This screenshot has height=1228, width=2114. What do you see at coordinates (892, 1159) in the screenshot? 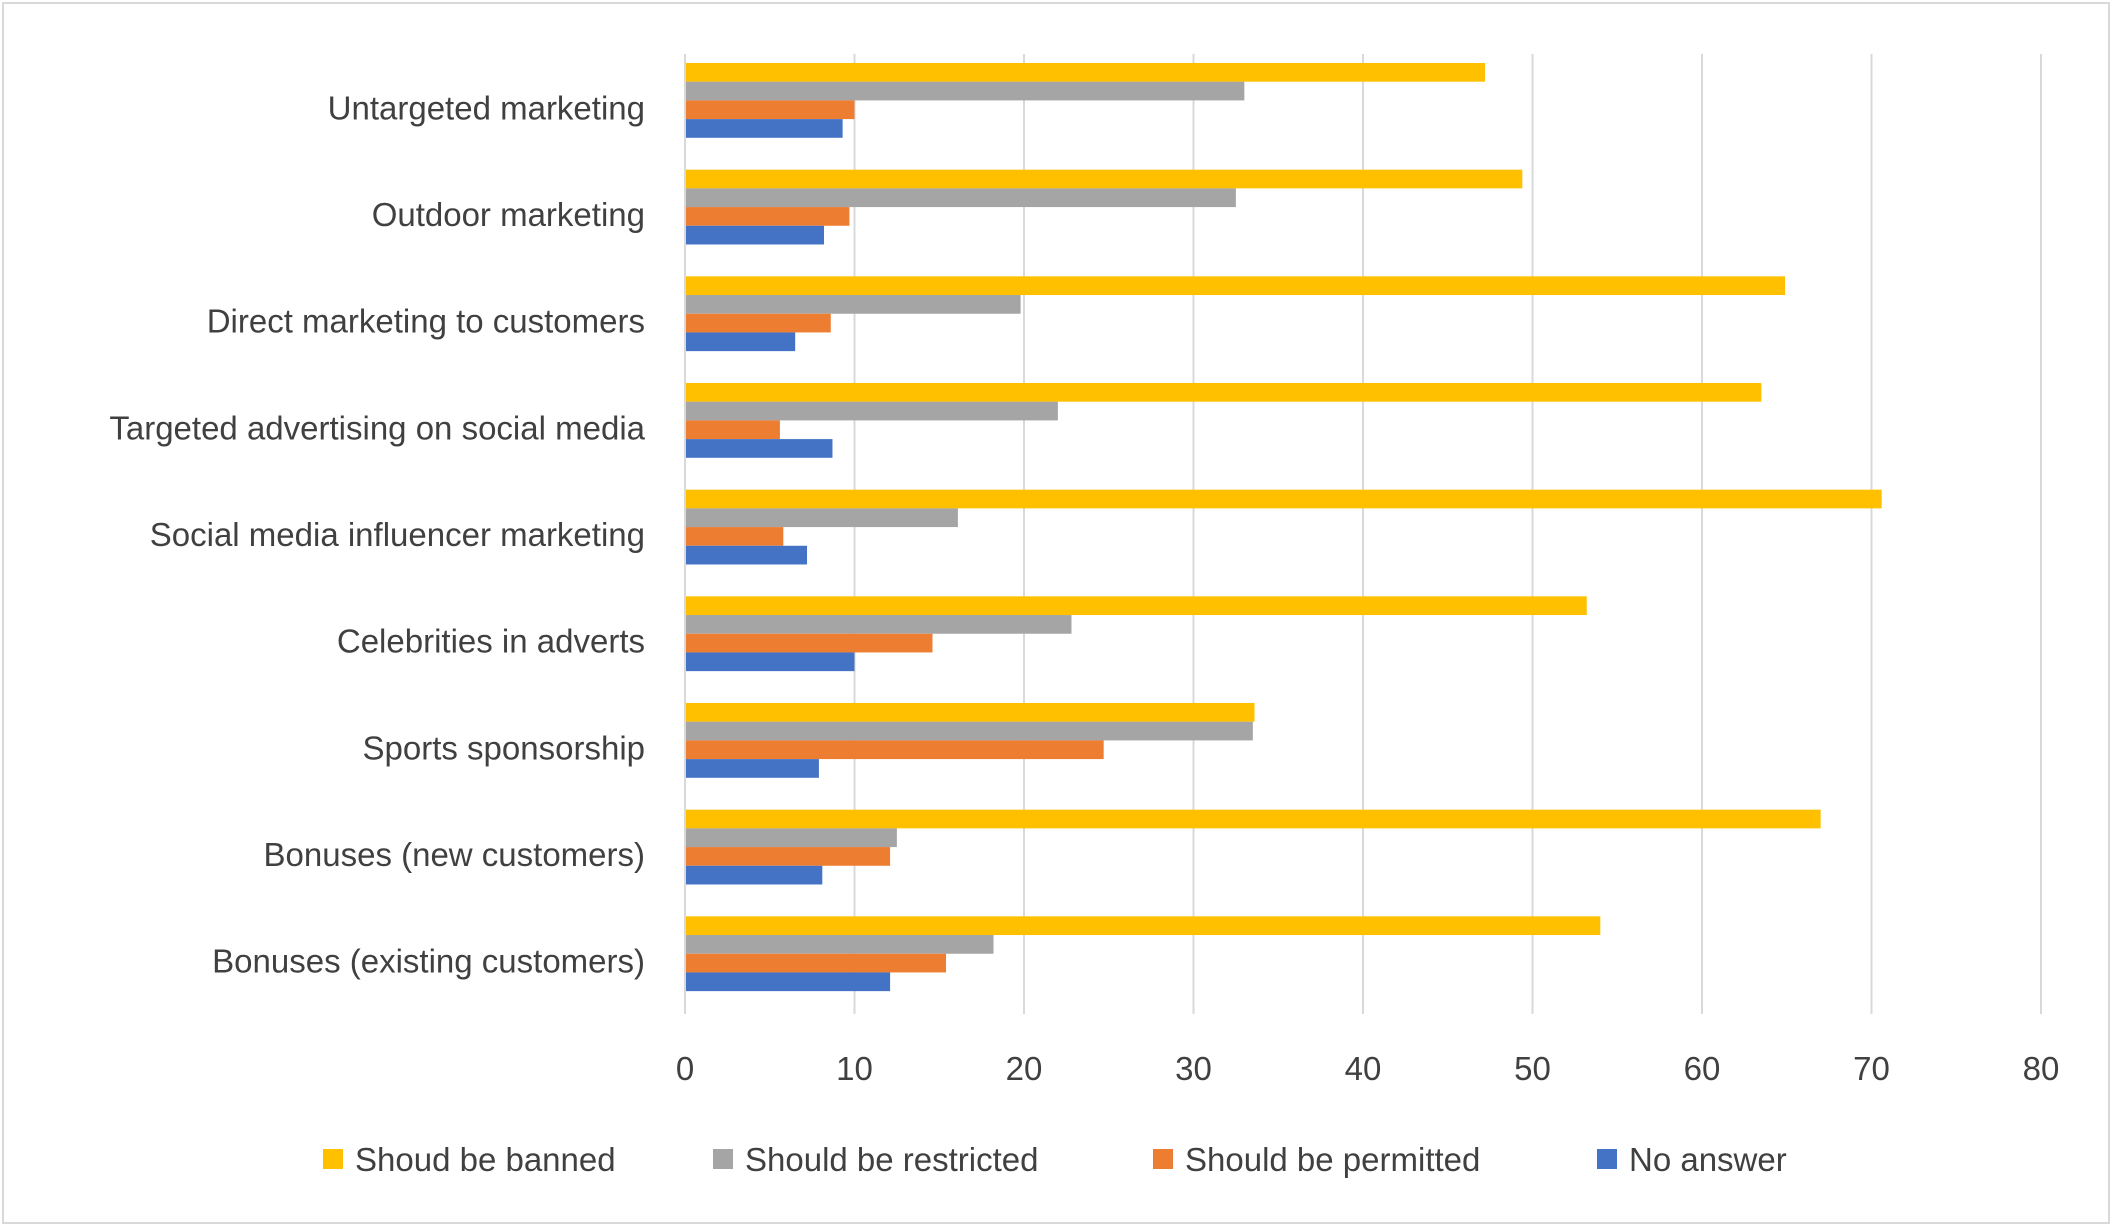
I see `legend-label: Should be restricted` at bounding box center [892, 1159].